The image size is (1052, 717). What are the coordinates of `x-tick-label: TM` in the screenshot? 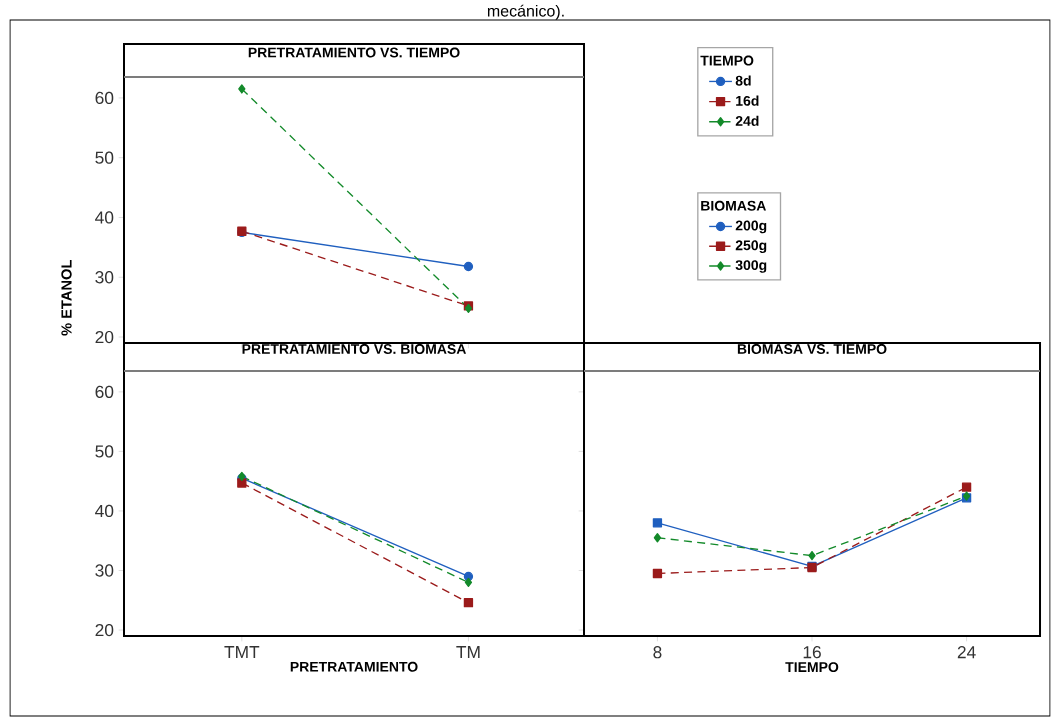 It's located at (468, 652).